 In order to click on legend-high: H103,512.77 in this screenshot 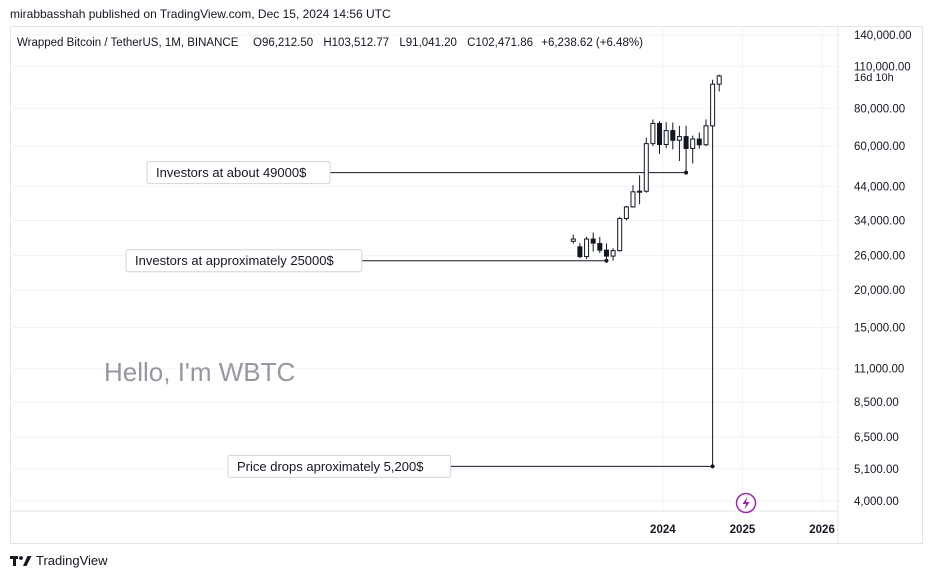, I will do `click(356, 43)`.